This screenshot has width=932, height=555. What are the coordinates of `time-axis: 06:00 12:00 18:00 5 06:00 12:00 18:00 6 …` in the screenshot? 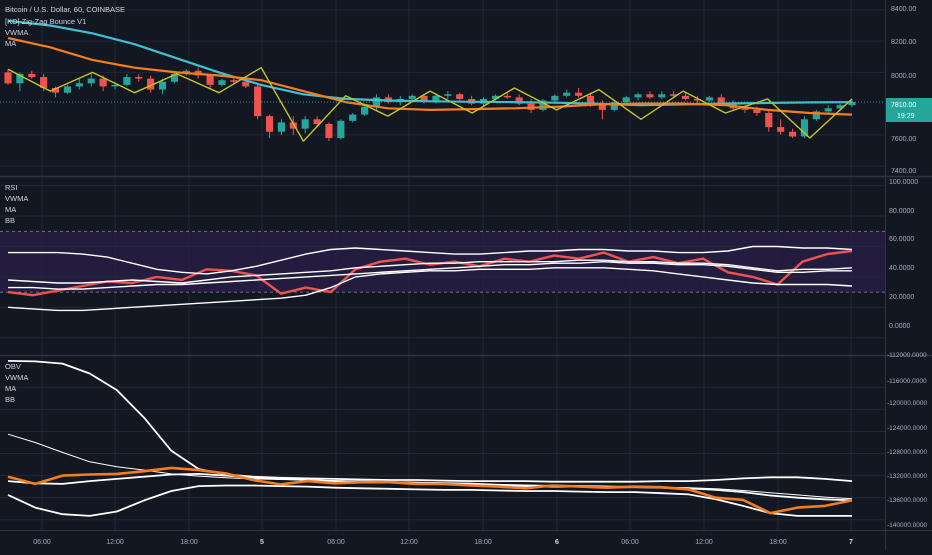 It's located at (443, 542).